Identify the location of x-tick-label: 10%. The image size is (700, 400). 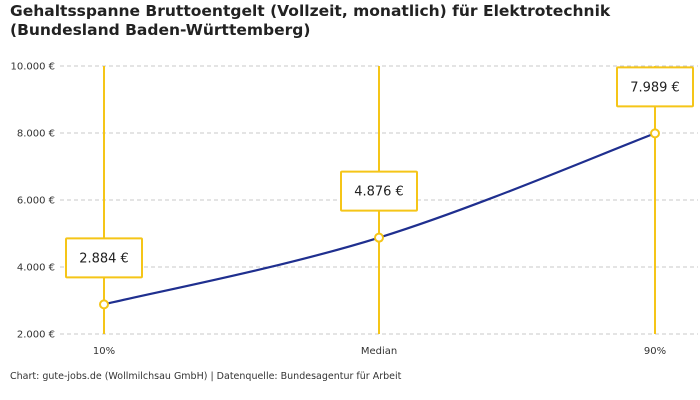
(104, 351).